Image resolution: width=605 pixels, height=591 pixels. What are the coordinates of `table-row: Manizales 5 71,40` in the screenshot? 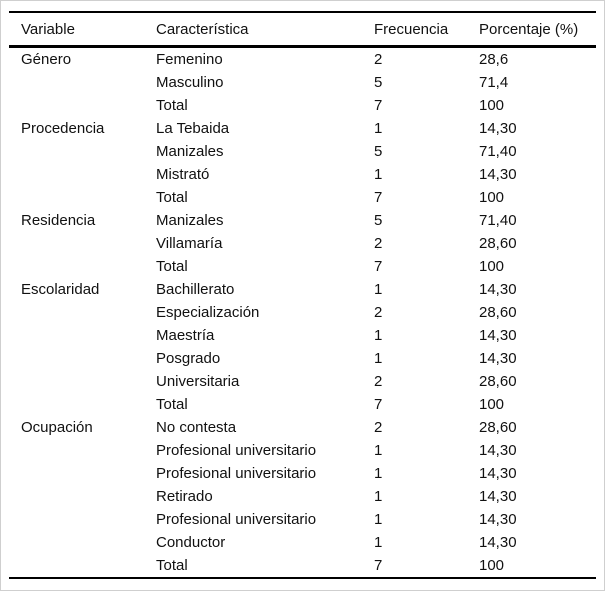 It's located at (302, 151).